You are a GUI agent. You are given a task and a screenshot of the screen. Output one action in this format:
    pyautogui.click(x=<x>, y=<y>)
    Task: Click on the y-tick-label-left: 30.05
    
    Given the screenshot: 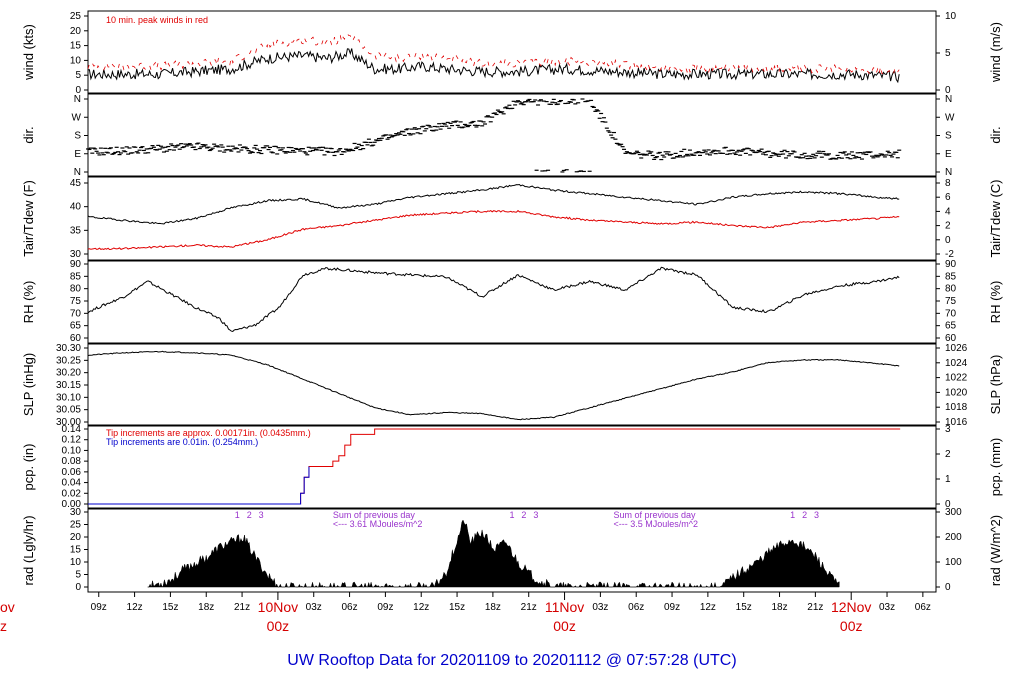 What is the action you would take?
    pyautogui.click(x=68, y=410)
    